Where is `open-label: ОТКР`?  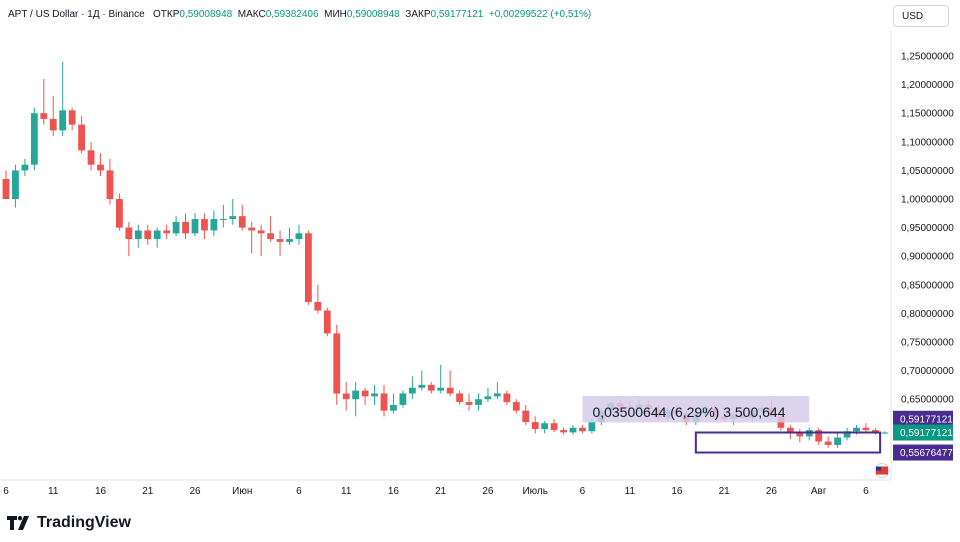 open-label: ОТКР is located at coordinates (166, 14).